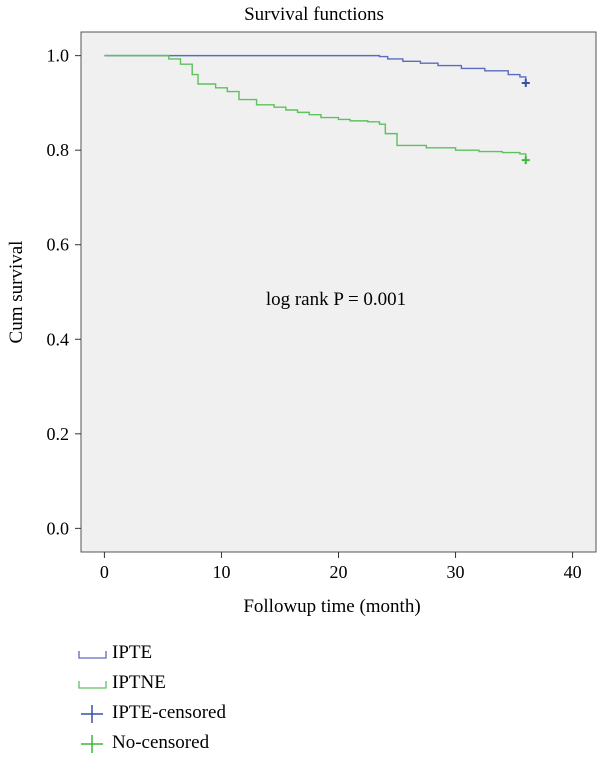  Describe the element at coordinates (132, 652) in the screenshot. I see `legend-label-ipte: IPTE` at that location.